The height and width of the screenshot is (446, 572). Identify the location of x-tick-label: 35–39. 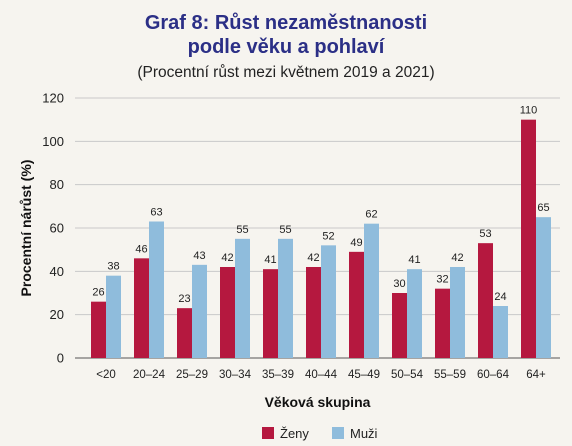
(278, 375).